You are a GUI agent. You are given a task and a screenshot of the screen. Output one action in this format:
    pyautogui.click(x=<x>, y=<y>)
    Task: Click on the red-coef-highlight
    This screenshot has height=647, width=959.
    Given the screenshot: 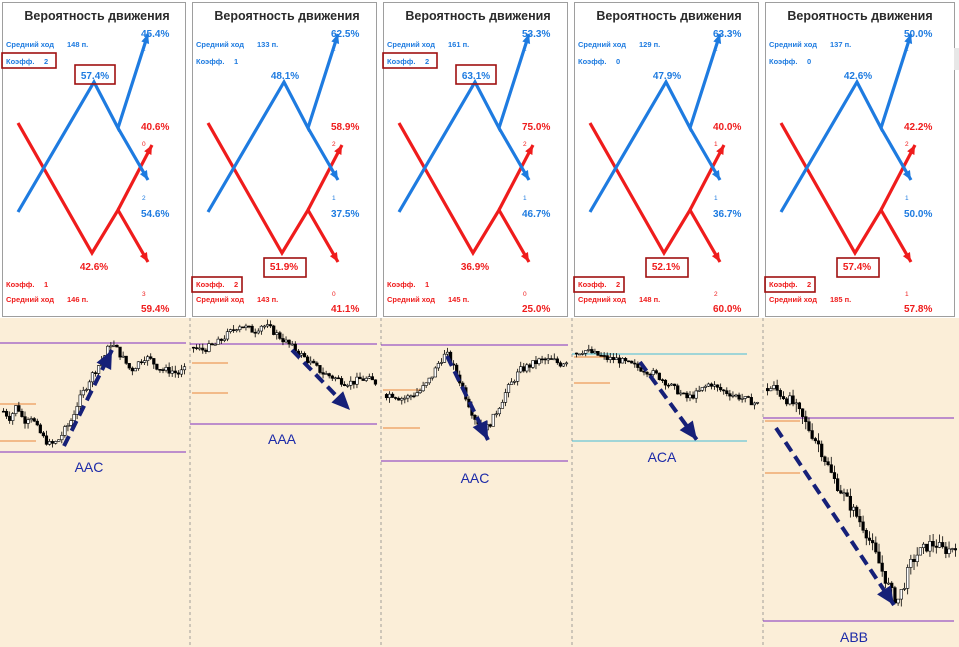 What is the action you would take?
    pyautogui.click(x=599, y=284)
    